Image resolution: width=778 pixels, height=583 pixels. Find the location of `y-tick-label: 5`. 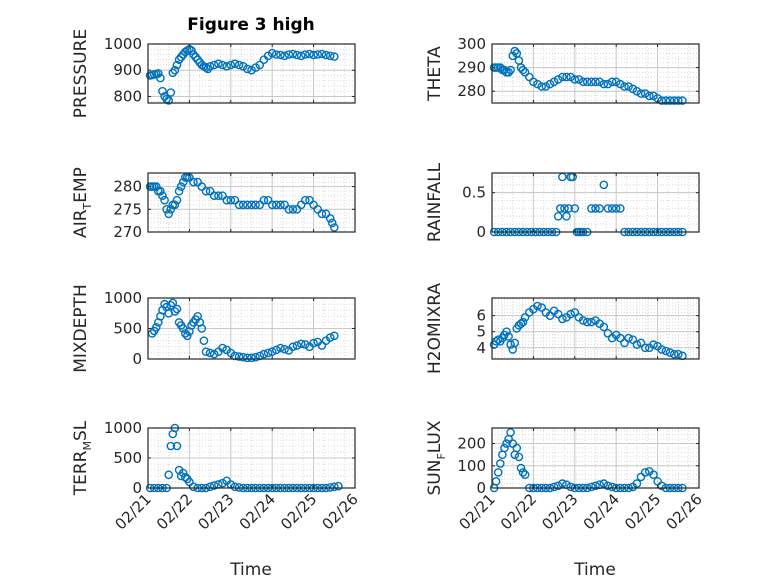

y-tick-label: 5 is located at coordinates (481, 332).